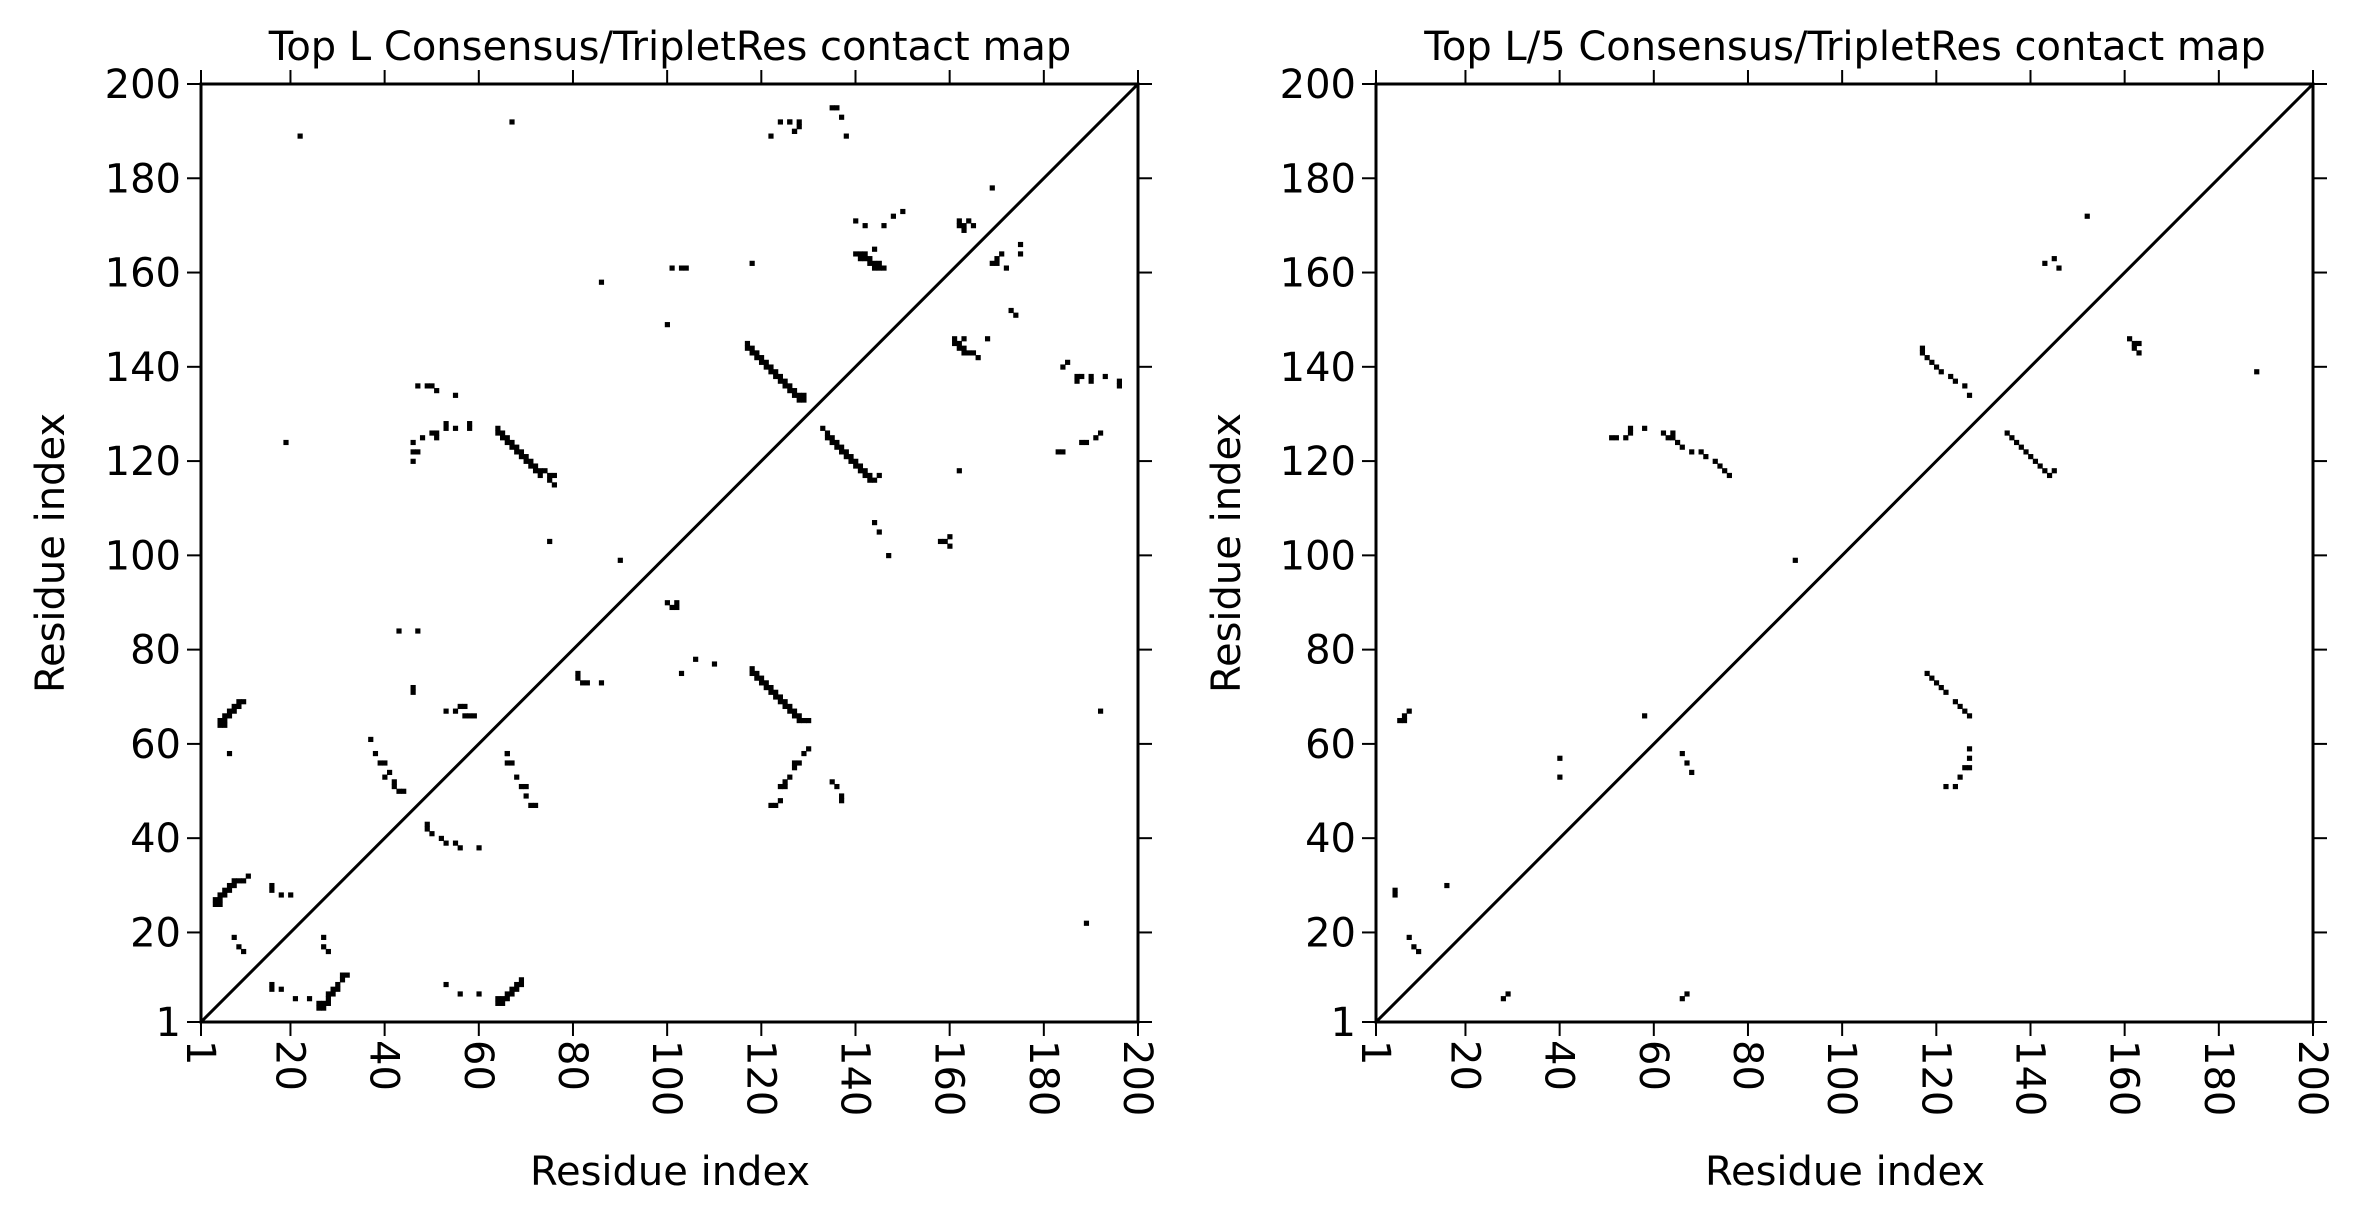  Describe the element at coordinates (854, 1078) in the screenshot. I see `x-tick-label: 140` at that location.